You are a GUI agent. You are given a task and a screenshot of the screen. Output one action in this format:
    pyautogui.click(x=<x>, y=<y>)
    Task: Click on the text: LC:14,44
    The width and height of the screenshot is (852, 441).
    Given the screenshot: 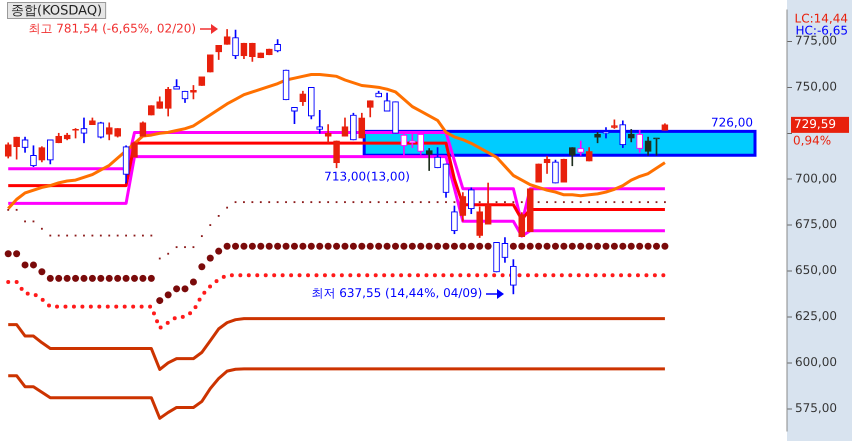 What is the action you would take?
    pyautogui.click(x=821, y=18)
    